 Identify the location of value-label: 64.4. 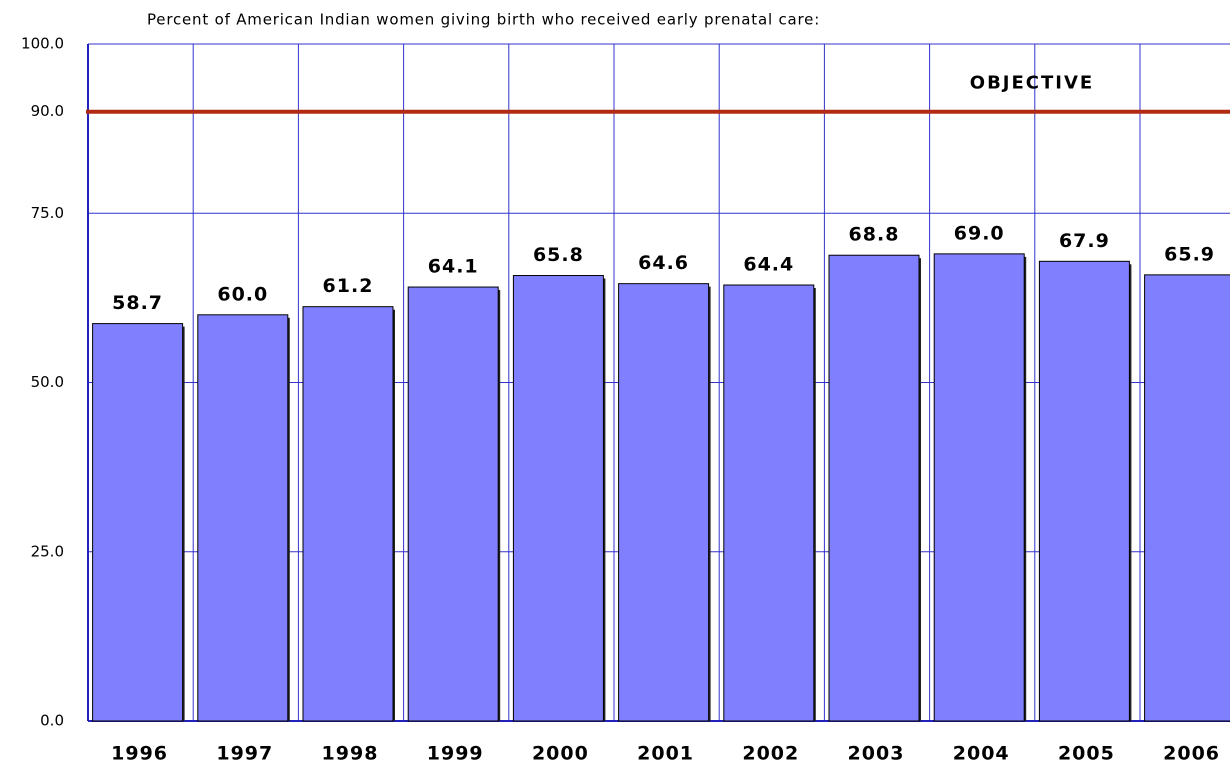
(768, 265).